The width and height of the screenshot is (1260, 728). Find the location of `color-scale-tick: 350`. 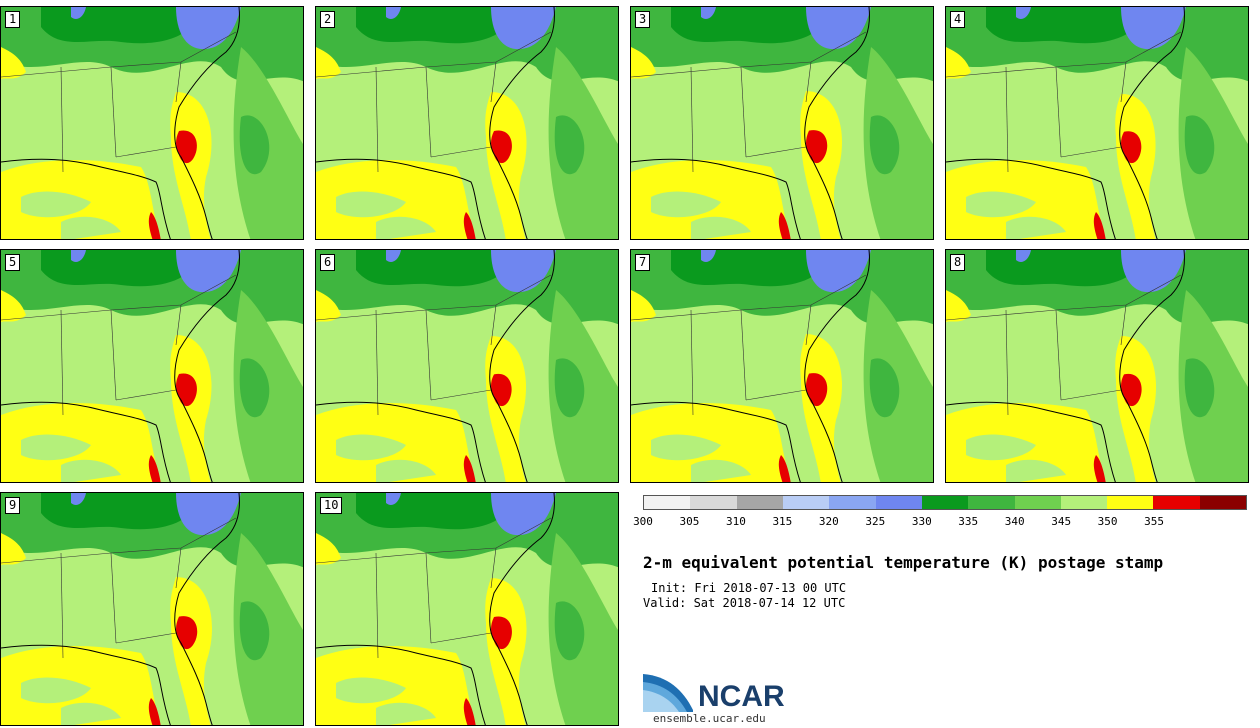

color-scale-tick: 350 is located at coordinates (1107, 521).